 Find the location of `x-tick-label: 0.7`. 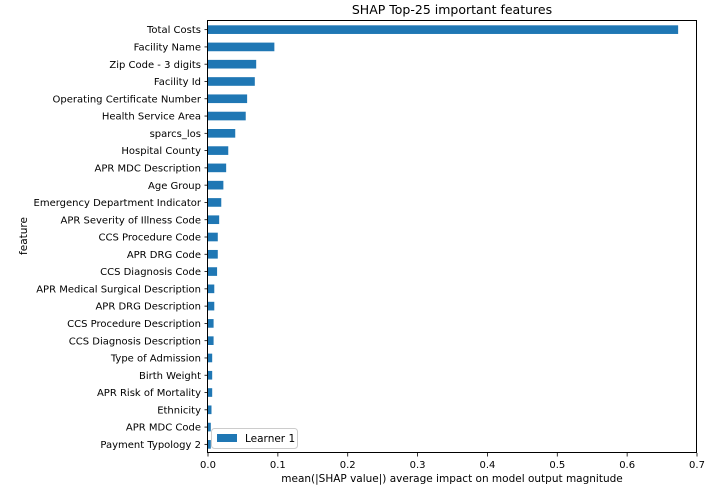

x-tick-label: 0.7 is located at coordinates (697, 465).